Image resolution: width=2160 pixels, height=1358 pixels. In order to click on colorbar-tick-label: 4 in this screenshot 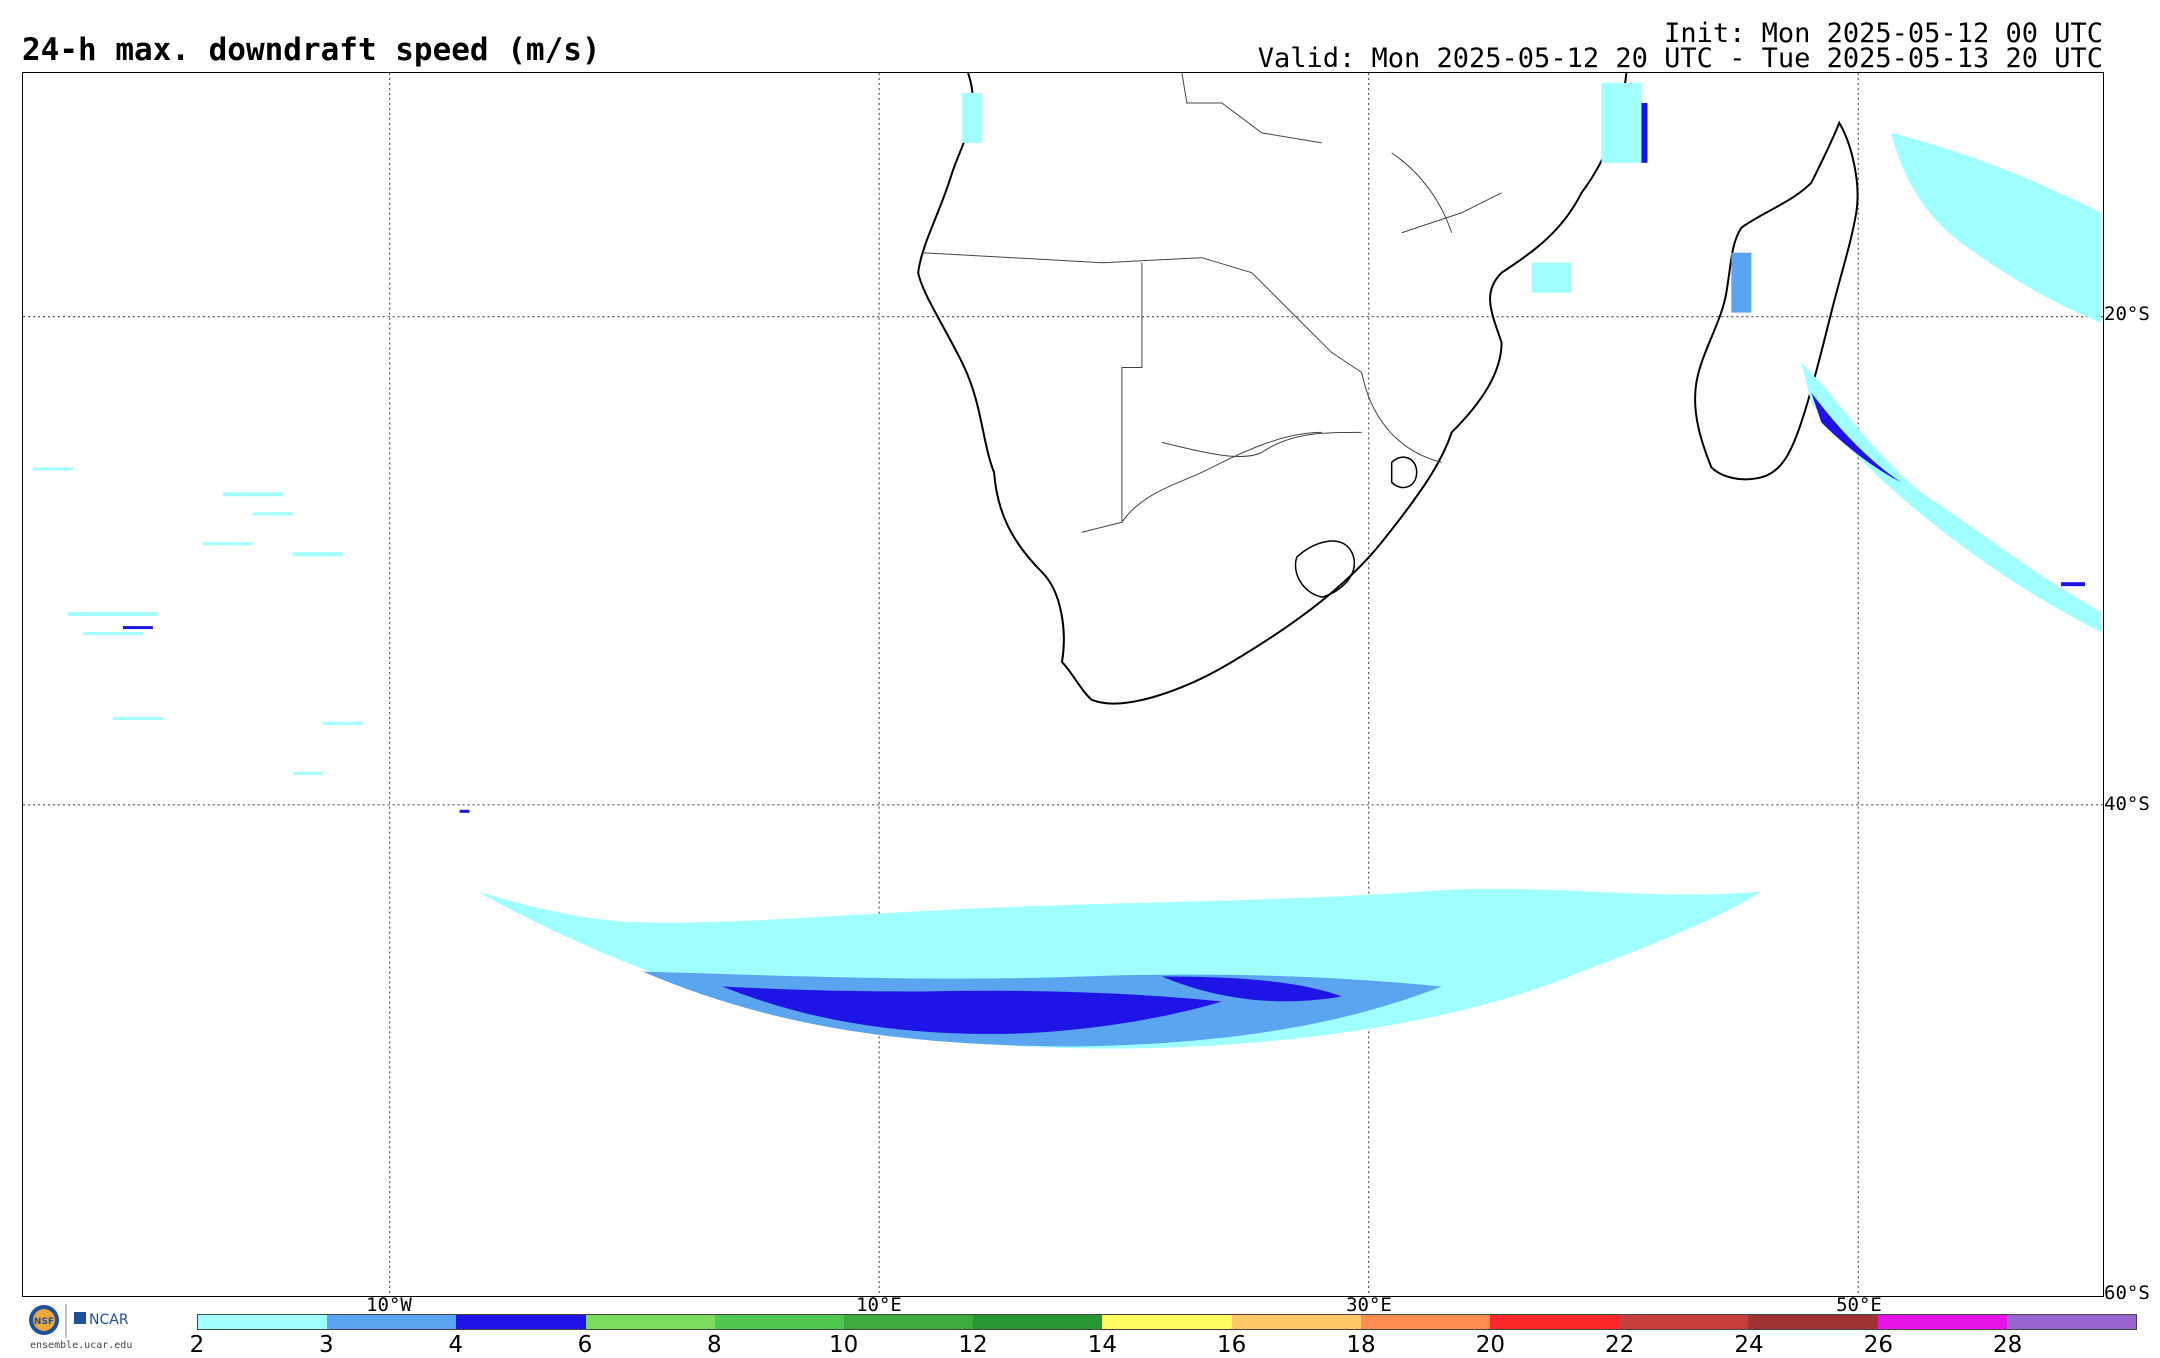, I will do `click(455, 1345)`.